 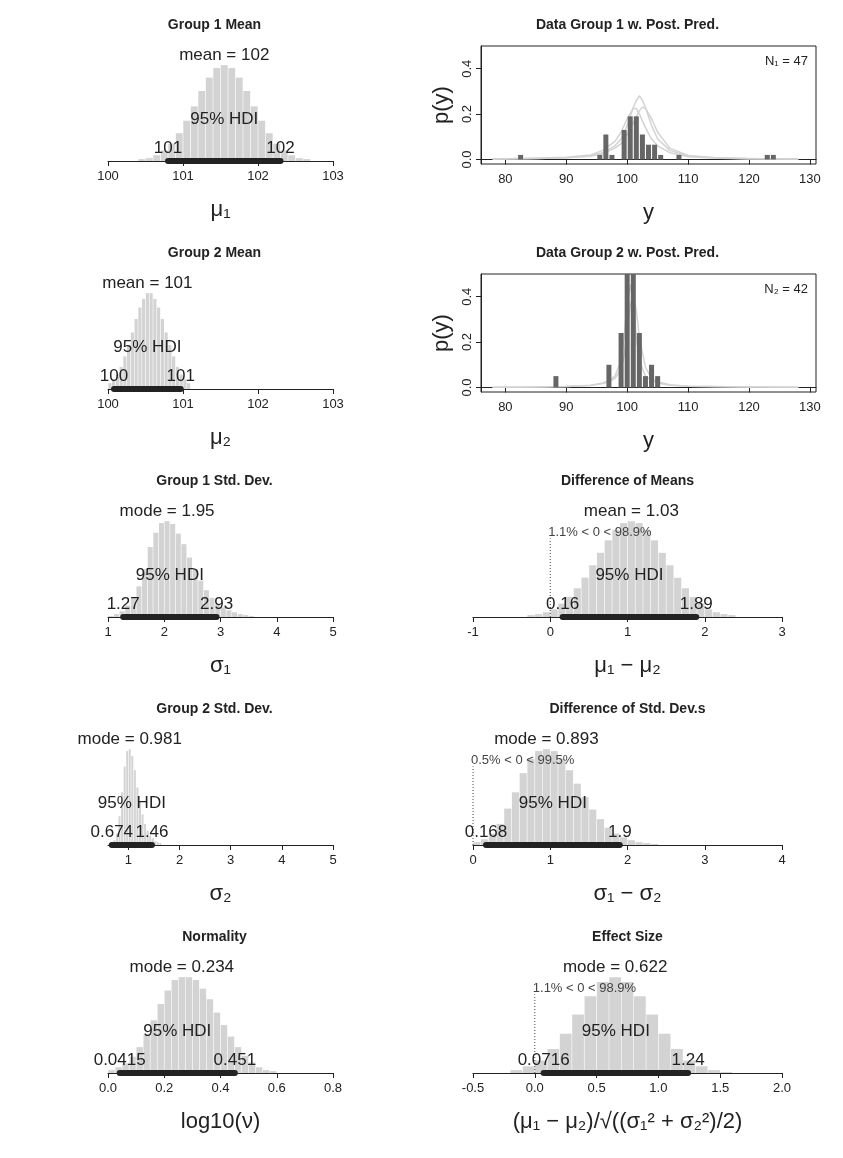 I want to click on x-axis-title: μ₂, so click(x=220, y=436).